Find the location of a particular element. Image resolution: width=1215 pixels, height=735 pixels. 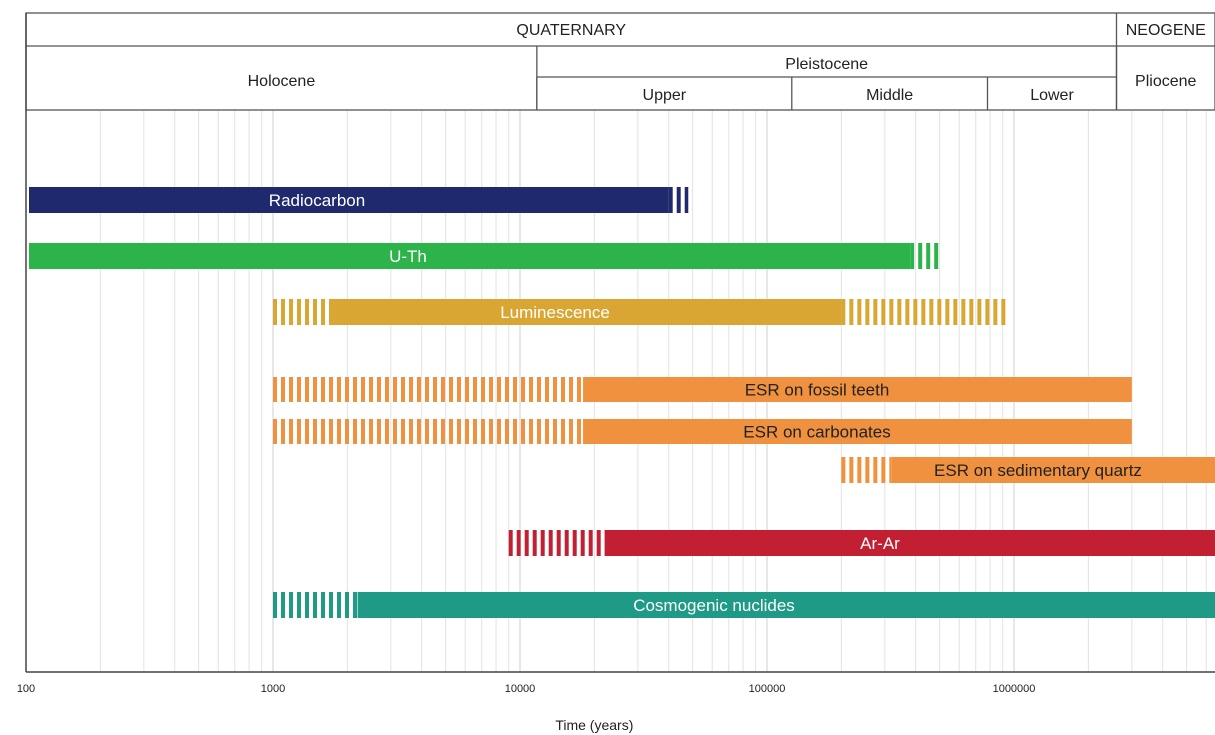

bar-label: Ar-Ar is located at coordinates (880, 543).